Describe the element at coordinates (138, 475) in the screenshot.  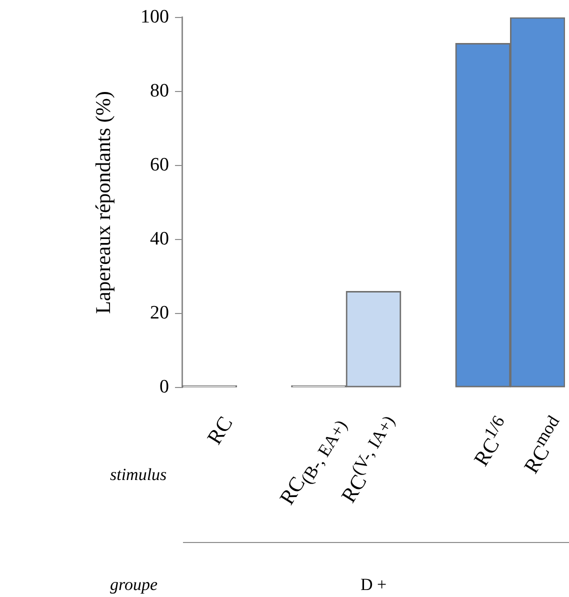
I see `text: stimulus` at that location.